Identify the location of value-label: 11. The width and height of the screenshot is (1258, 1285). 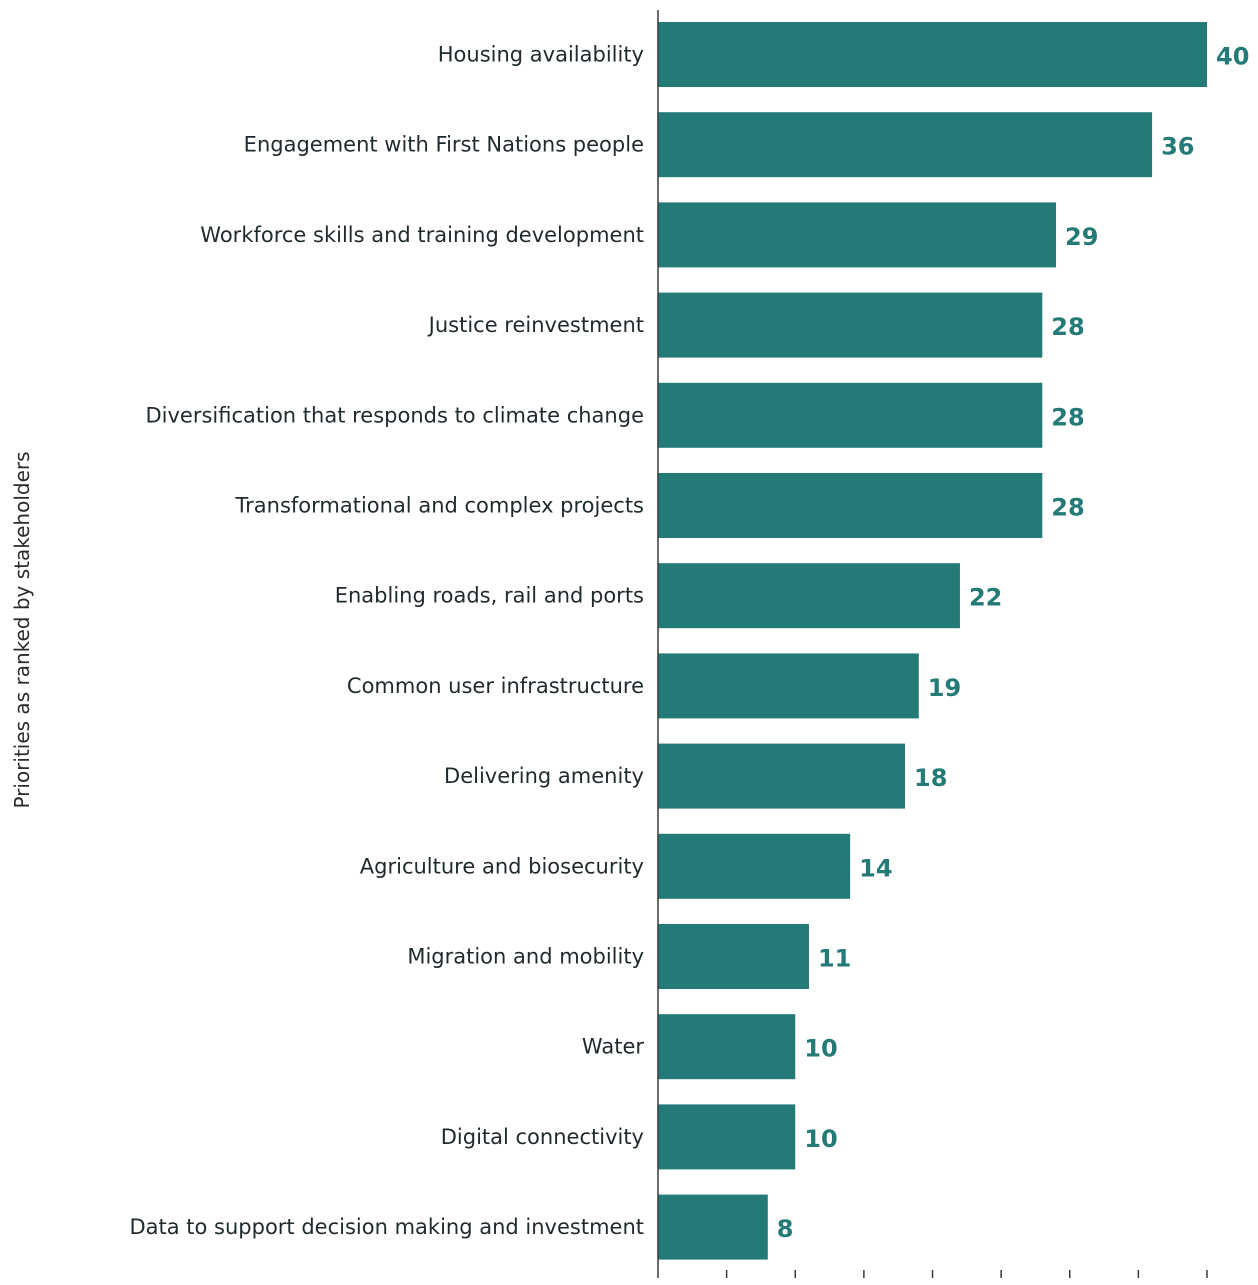
(834, 959).